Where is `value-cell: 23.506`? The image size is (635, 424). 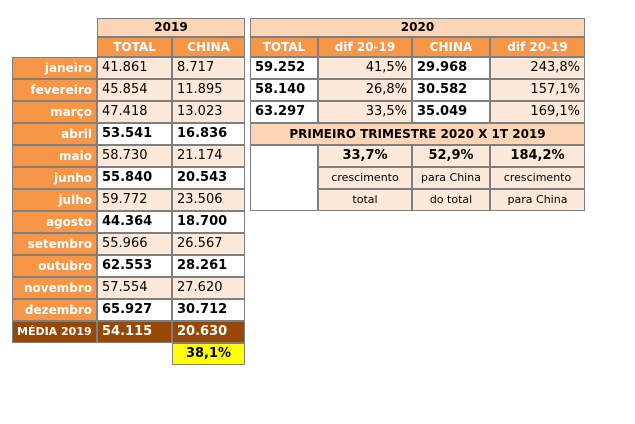
value-cell: 23.506 is located at coordinates (208, 200).